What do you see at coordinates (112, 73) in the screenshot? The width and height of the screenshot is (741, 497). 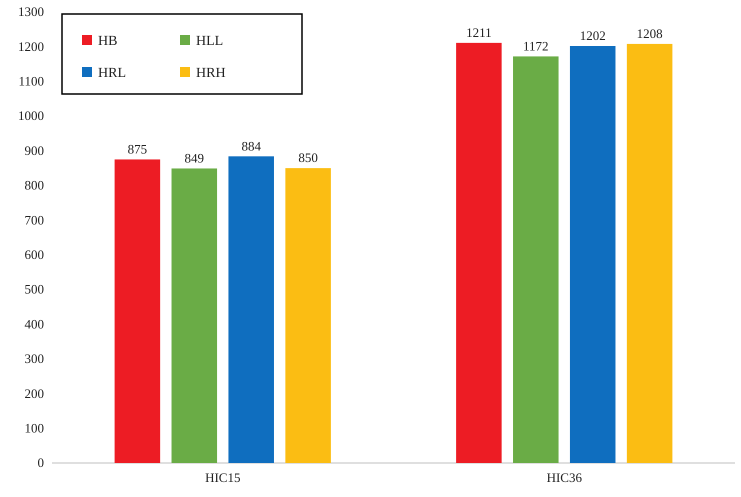 I see `legend-label: HRL` at bounding box center [112, 73].